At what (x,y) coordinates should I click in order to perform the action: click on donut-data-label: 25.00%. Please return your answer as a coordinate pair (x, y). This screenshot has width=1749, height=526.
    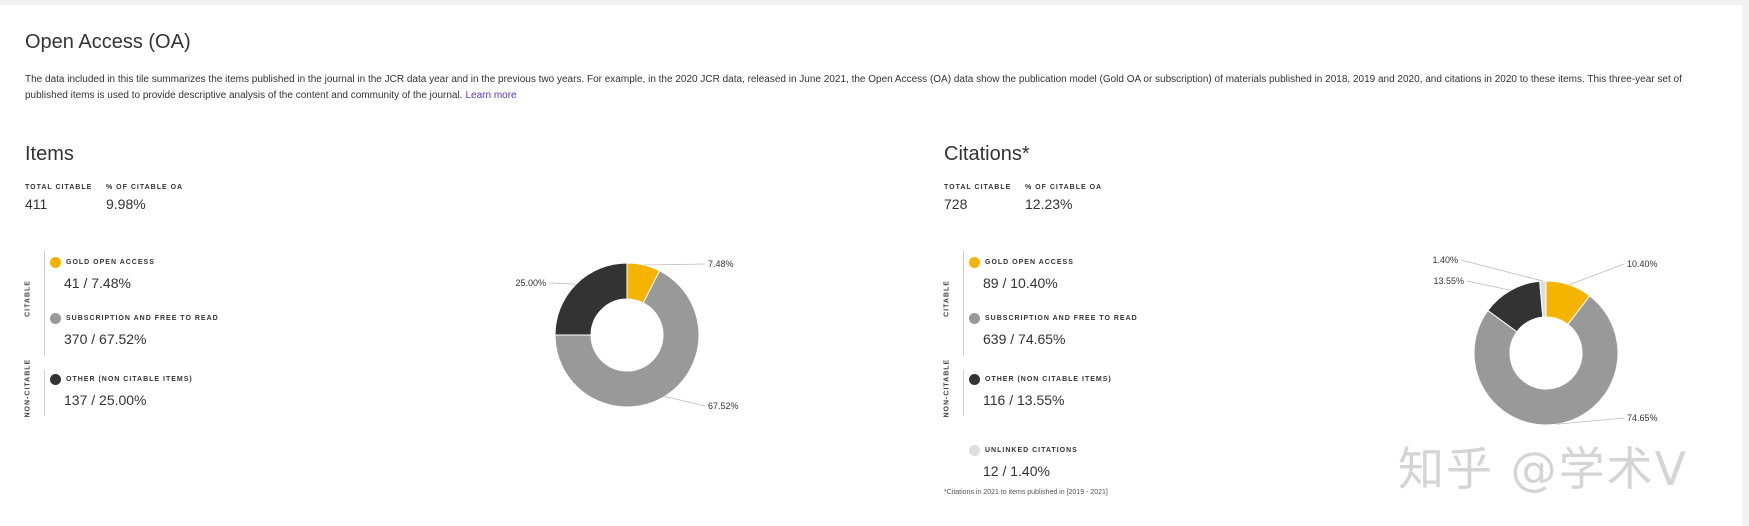
    Looking at the image, I should click on (530, 283).